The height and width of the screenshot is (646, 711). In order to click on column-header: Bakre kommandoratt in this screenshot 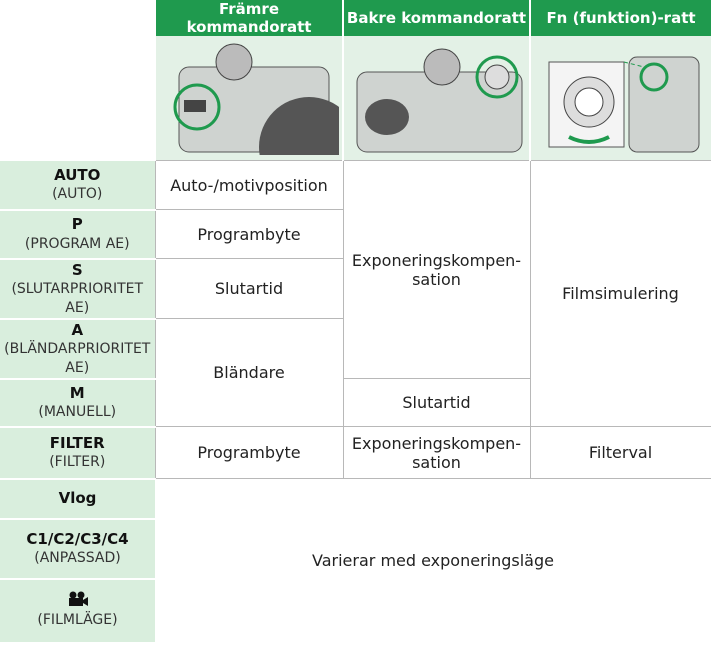, I will do `click(436, 18)`.